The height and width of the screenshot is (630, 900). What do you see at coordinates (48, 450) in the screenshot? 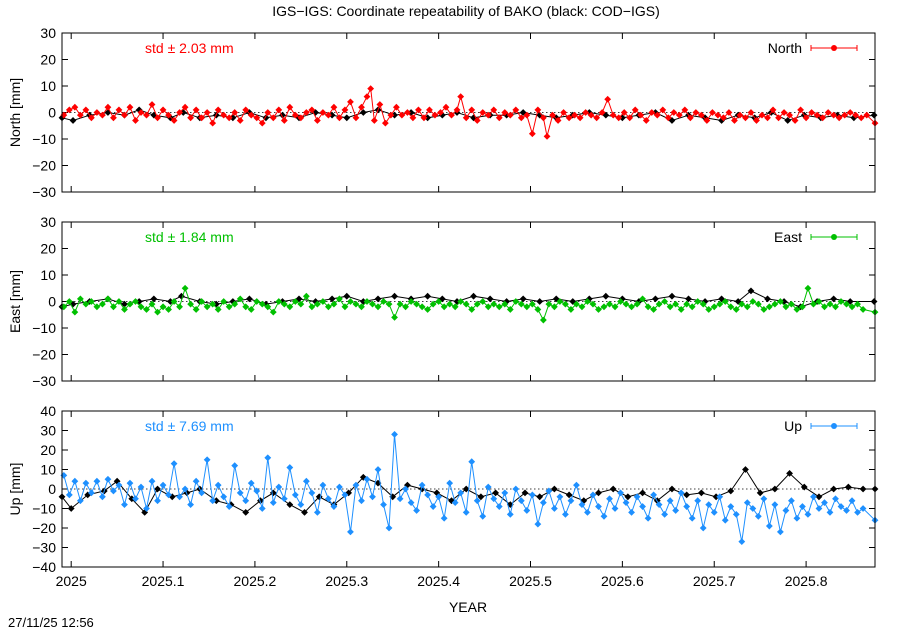
I see `up-ytick-label: 20` at bounding box center [48, 450].